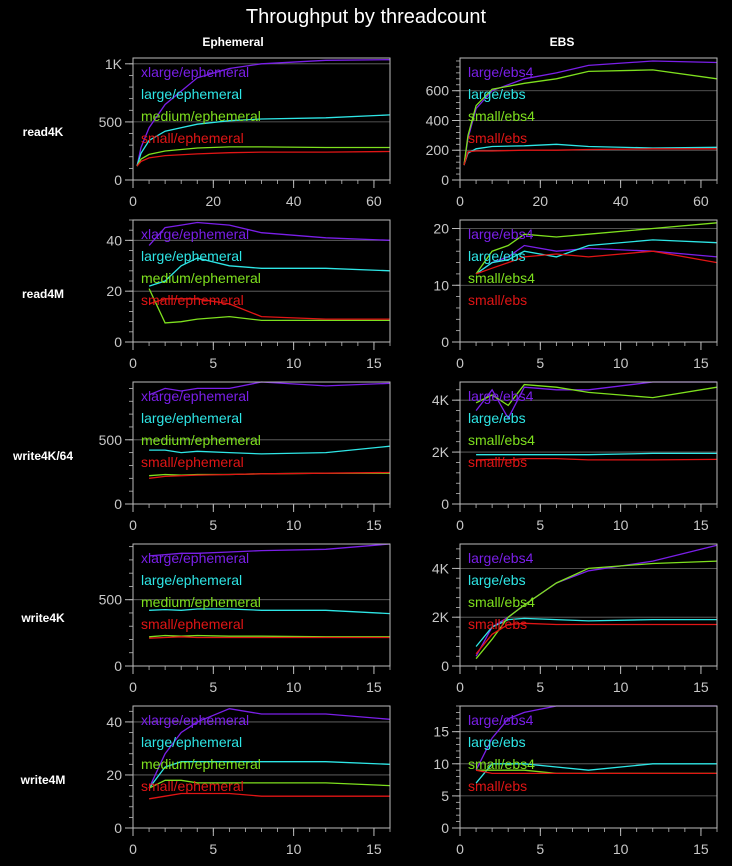 Image resolution: width=732 pixels, height=866 pixels. Describe the element at coordinates (192, 624) in the screenshot. I see `panel-6-legend-label: small/ephemeral` at that location.